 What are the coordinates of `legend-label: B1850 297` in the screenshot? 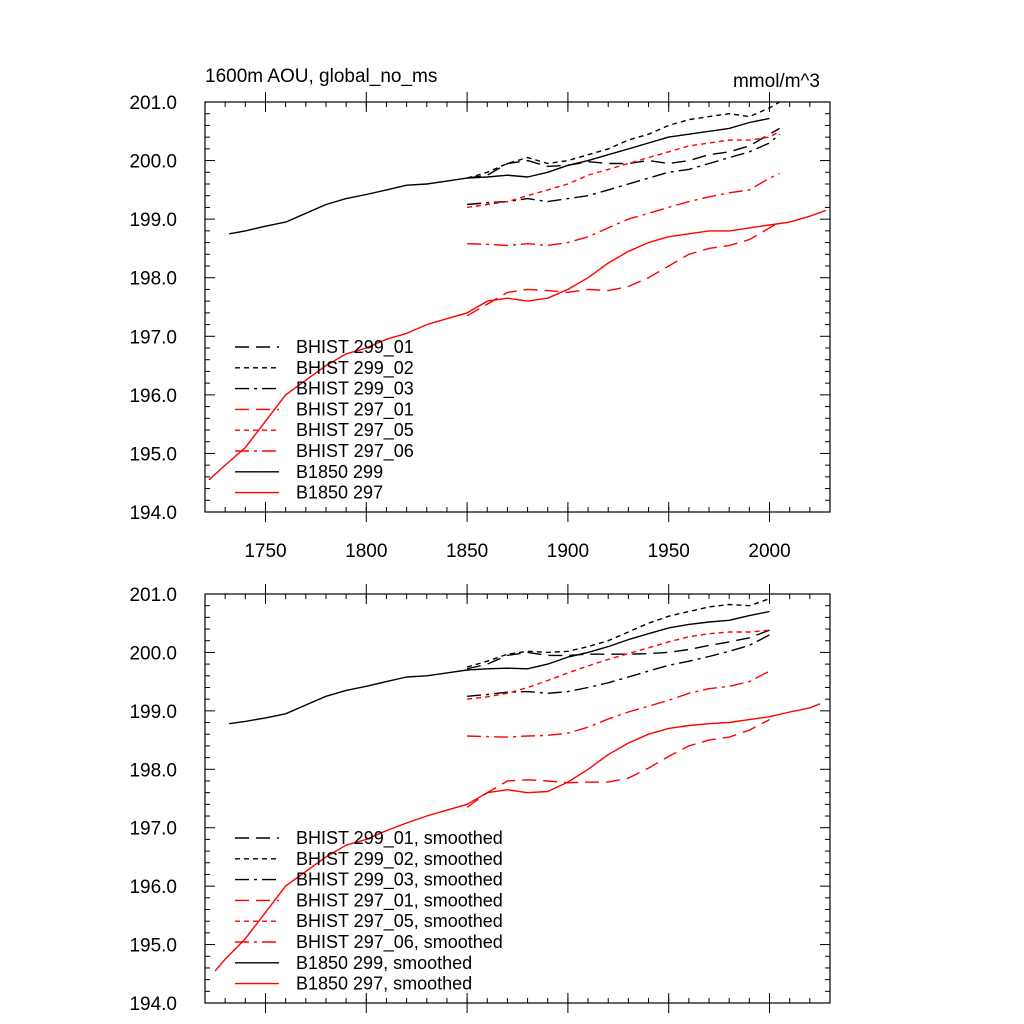 It's located at (339, 493).